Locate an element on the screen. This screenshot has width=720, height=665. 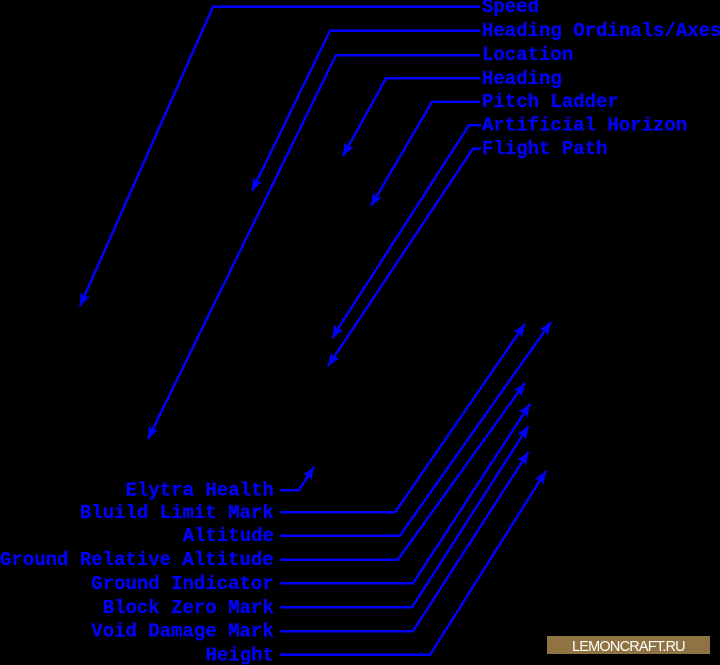
svg-text: Block Zero Mark is located at coordinates (188, 608).